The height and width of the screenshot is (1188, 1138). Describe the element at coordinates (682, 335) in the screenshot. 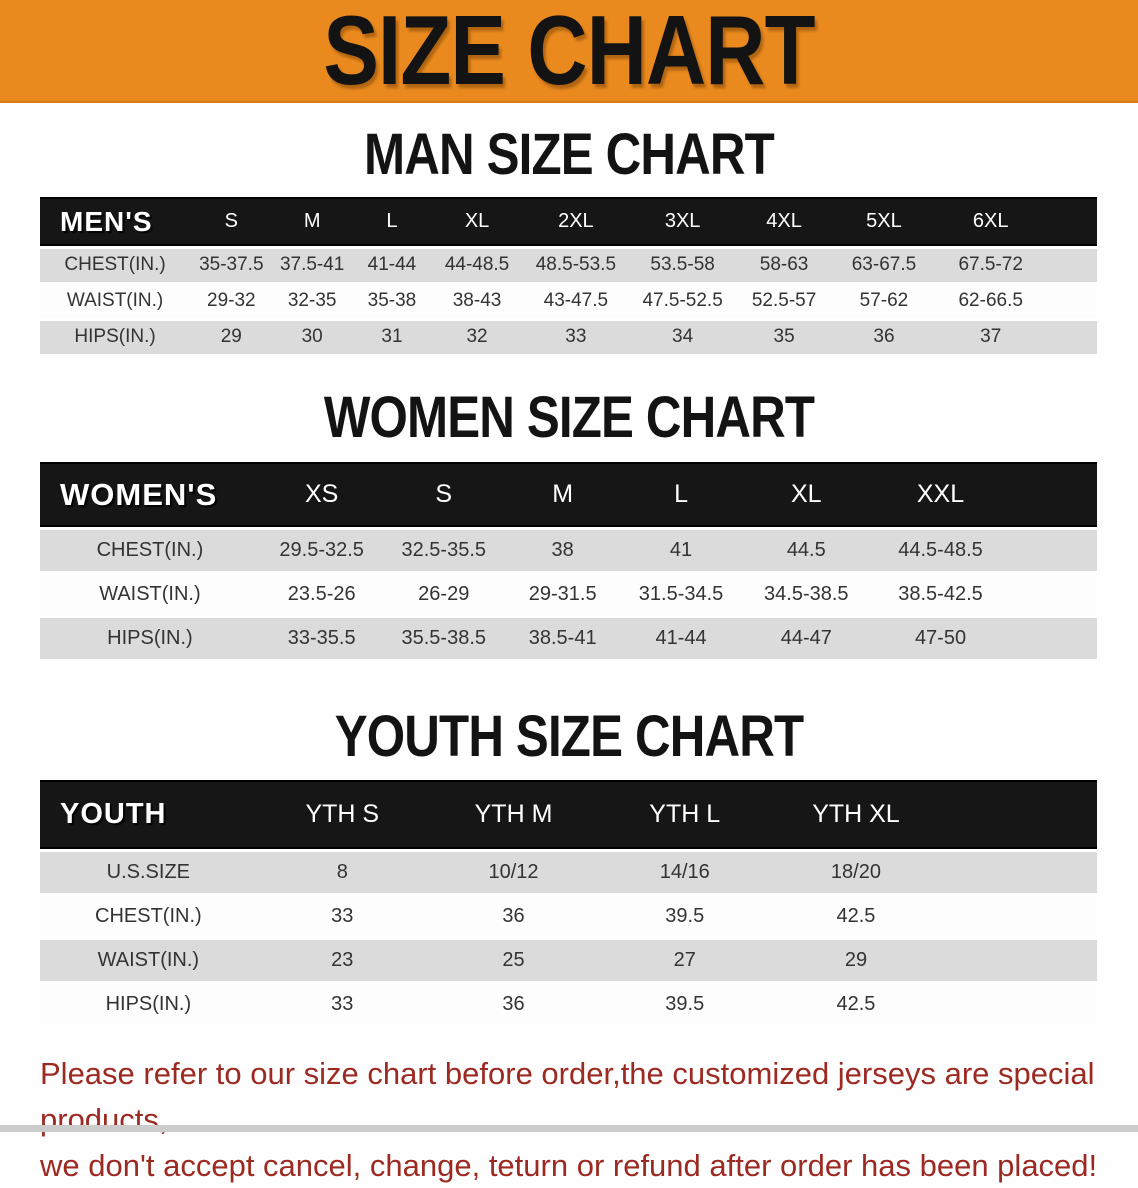

I see `cell: 34` at that location.